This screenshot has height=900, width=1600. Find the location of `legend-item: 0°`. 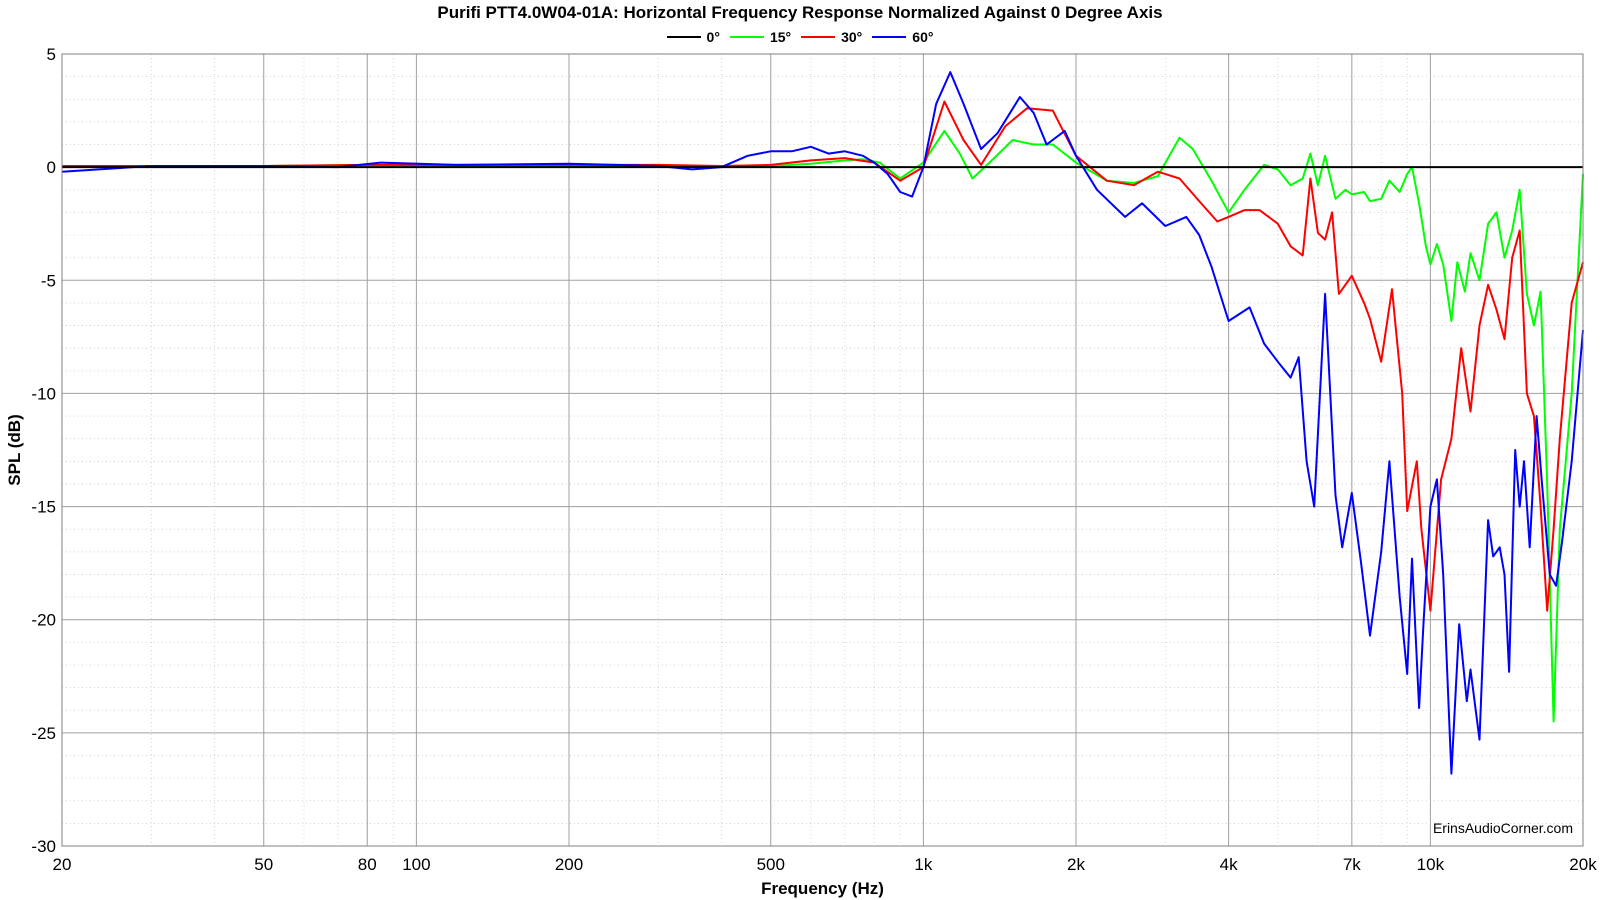

legend-item: 0° is located at coordinates (693, 37).